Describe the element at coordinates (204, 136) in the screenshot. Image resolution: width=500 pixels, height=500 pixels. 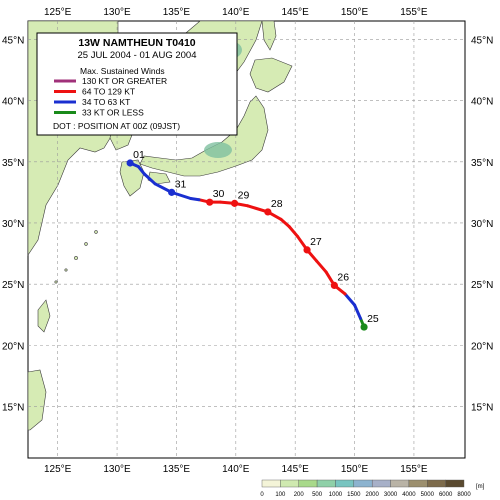
I see `land-honshu` at that location.